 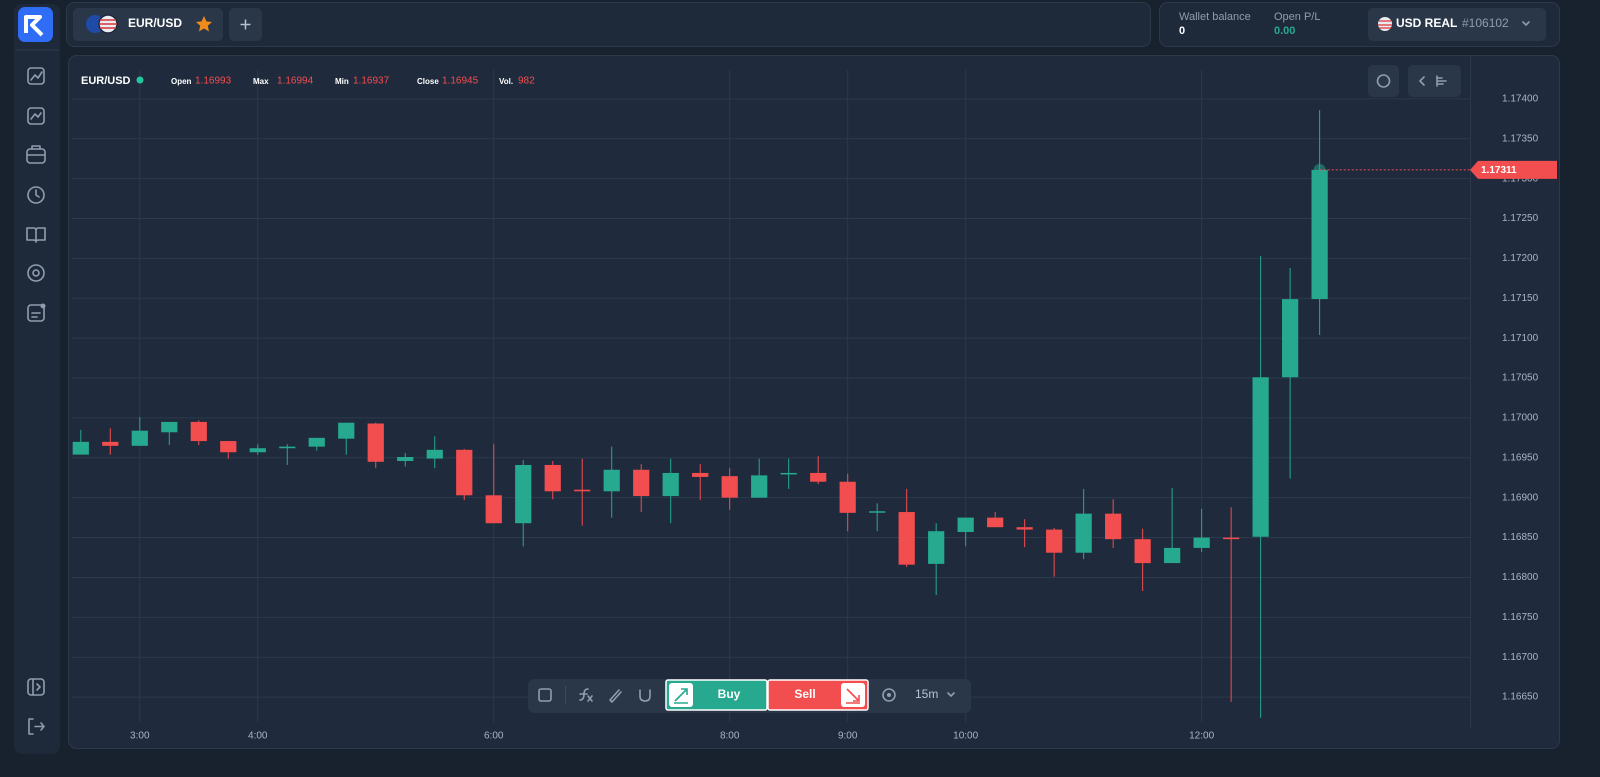 I want to click on chart-type-button, so click(x=1383, y=81).